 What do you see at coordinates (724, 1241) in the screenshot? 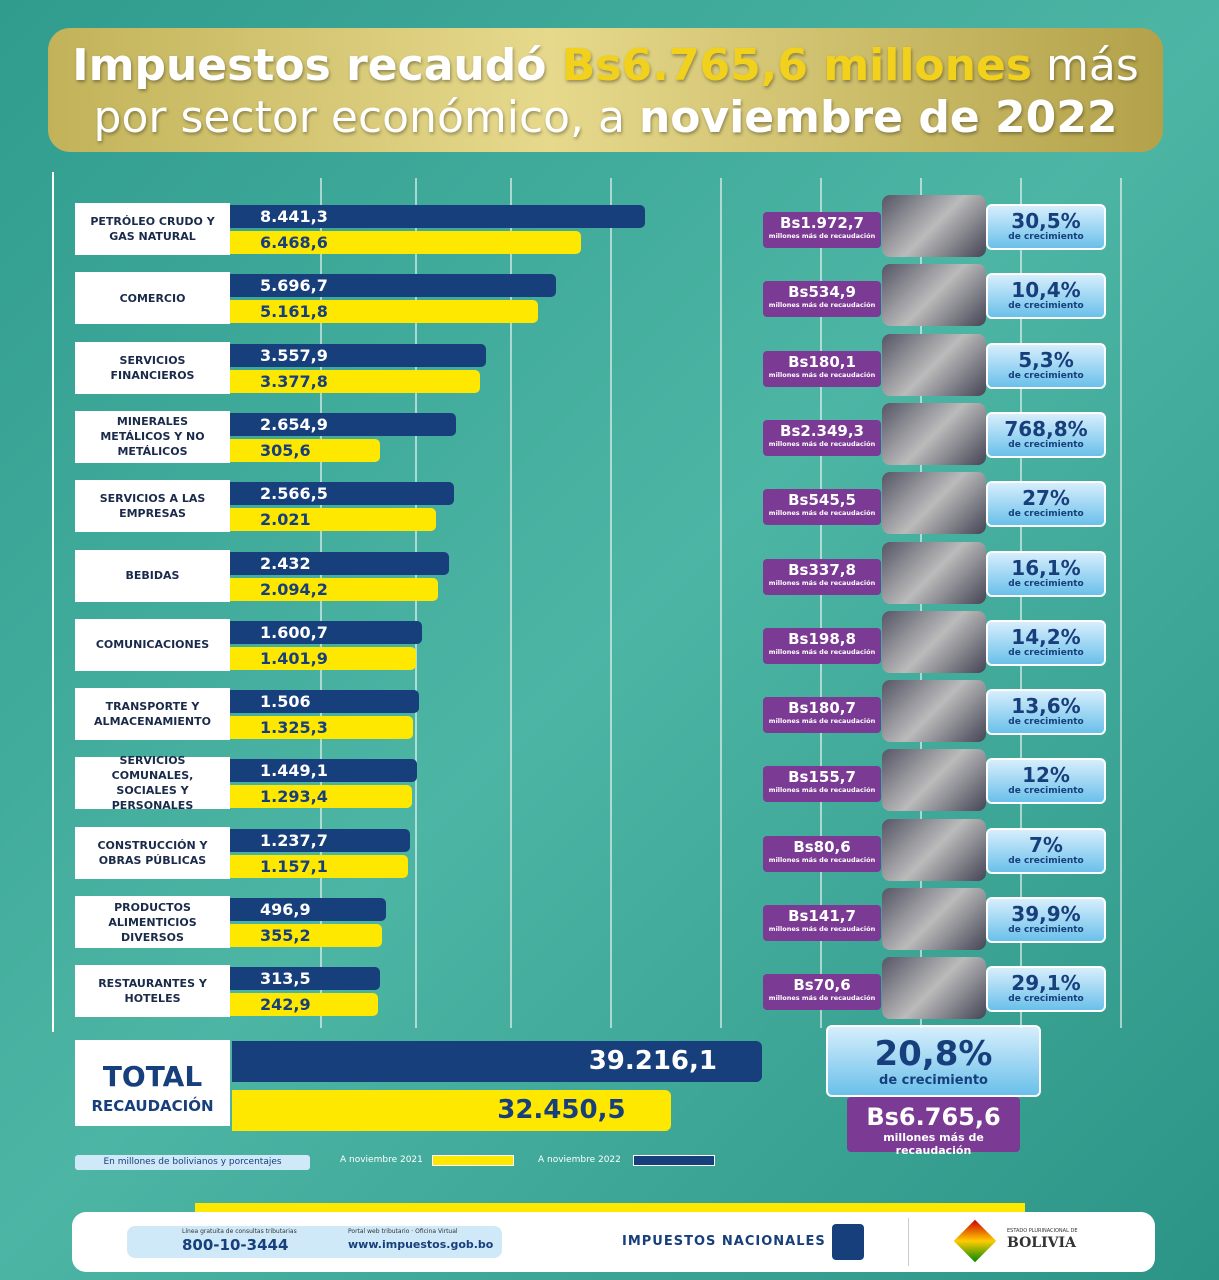
I see `brand: IMPUESTOS NACIONALES` at bounding box center [724, 1241].